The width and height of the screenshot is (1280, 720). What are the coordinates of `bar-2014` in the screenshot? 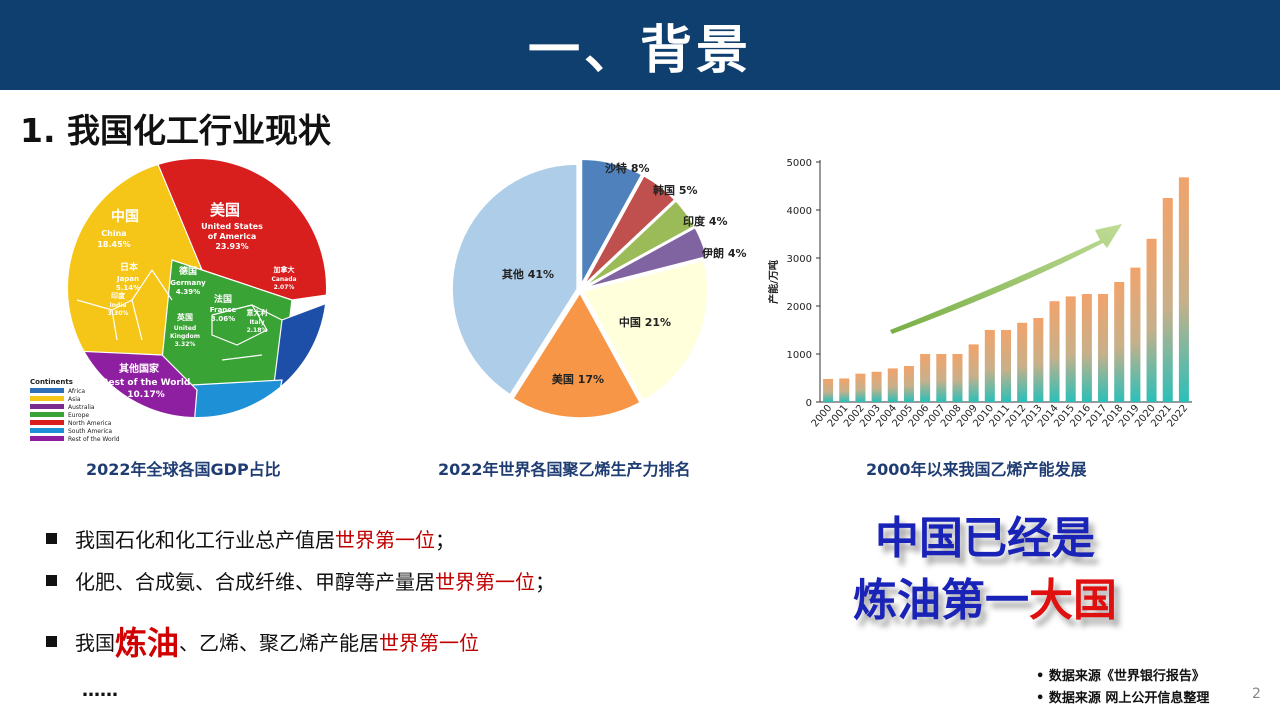 It's located at (1054, 351).